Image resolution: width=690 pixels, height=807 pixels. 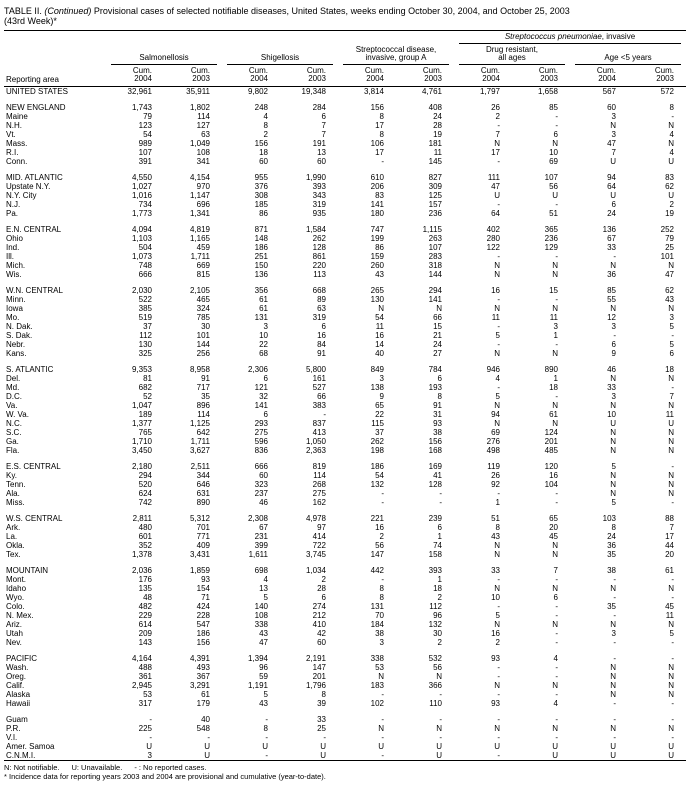 What do you see at coordinates (379, 125) in the screenshot?
I see `cell-value: 17` at bounding box center [379, 125].